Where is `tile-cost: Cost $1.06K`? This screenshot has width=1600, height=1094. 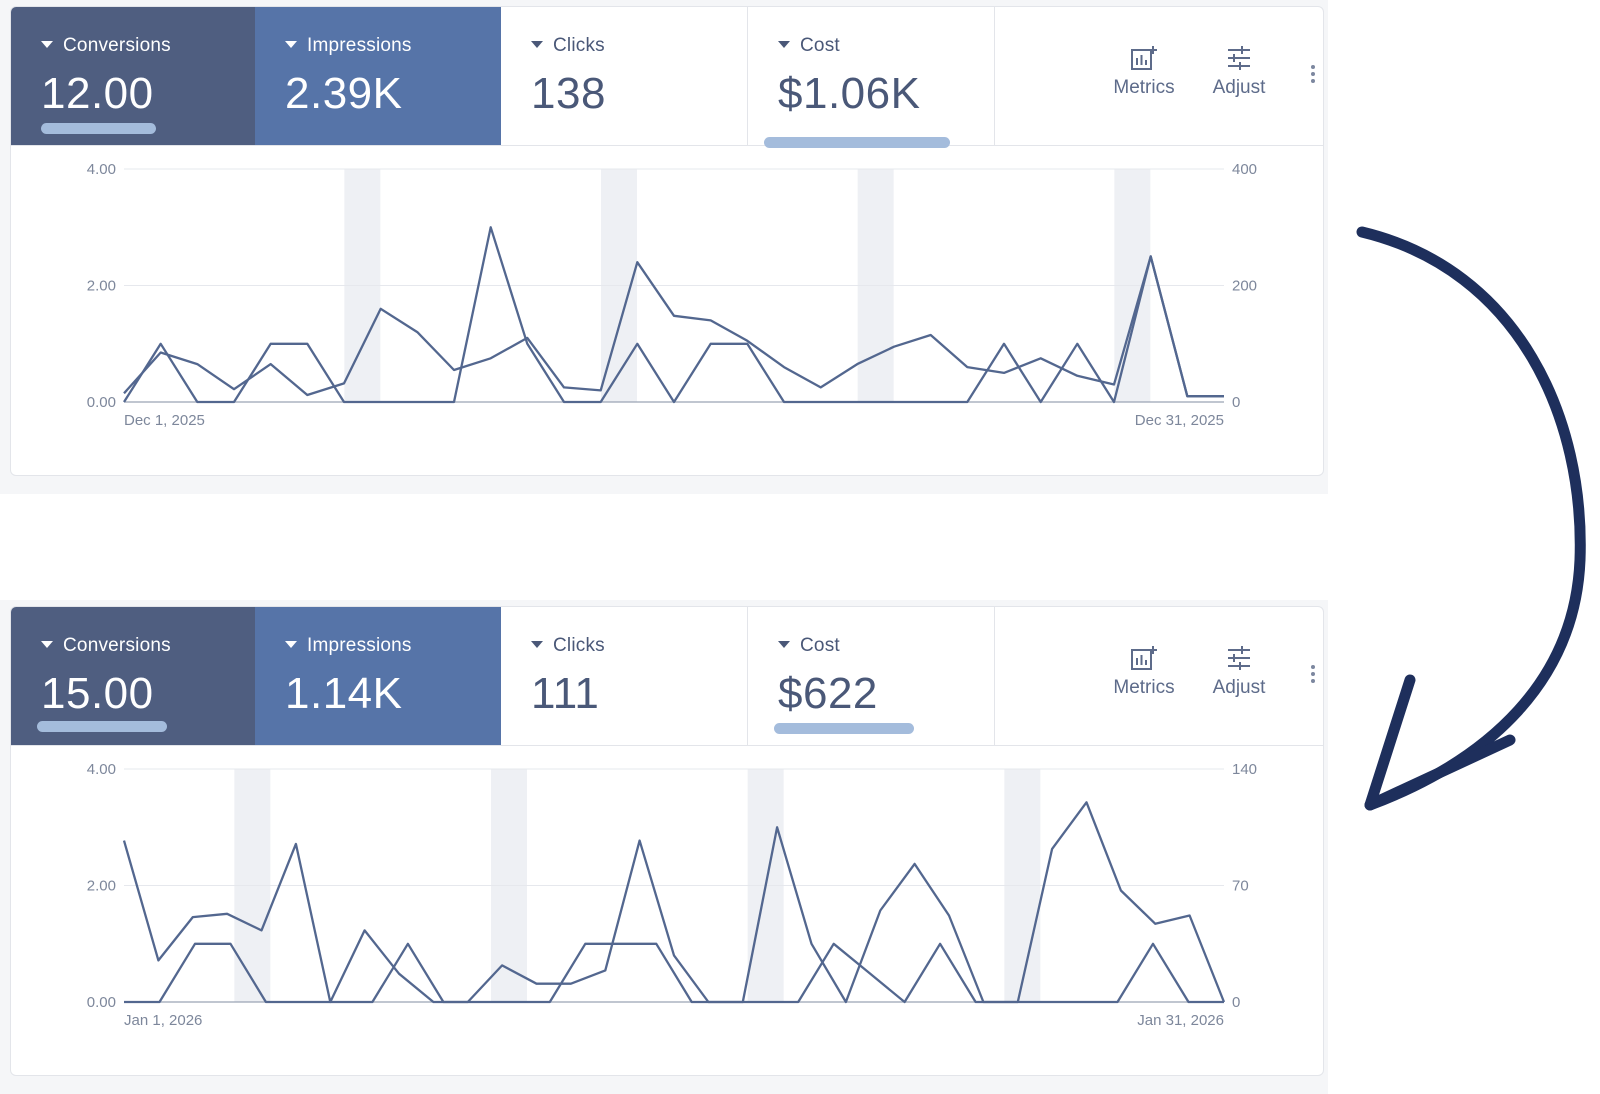 tile-cost: Cost $1.06K is located at coordinates (871, 77).